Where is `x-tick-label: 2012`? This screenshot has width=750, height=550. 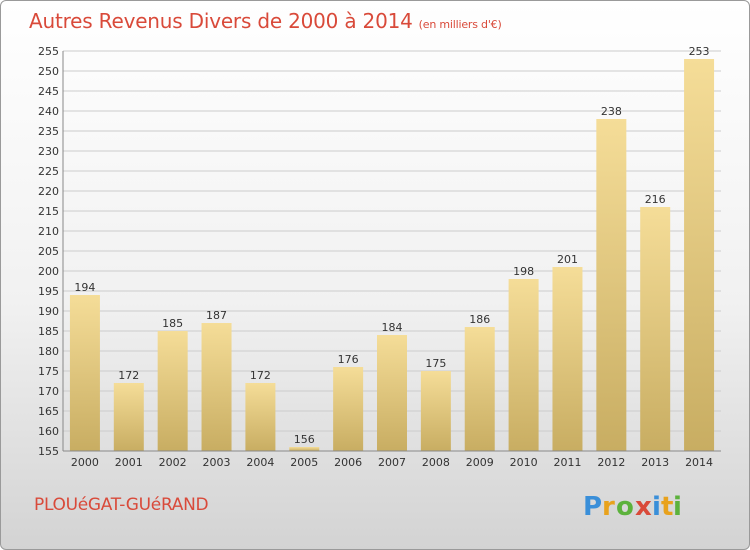
x-tick-label: 2012 is located at coordinates (611, 462).